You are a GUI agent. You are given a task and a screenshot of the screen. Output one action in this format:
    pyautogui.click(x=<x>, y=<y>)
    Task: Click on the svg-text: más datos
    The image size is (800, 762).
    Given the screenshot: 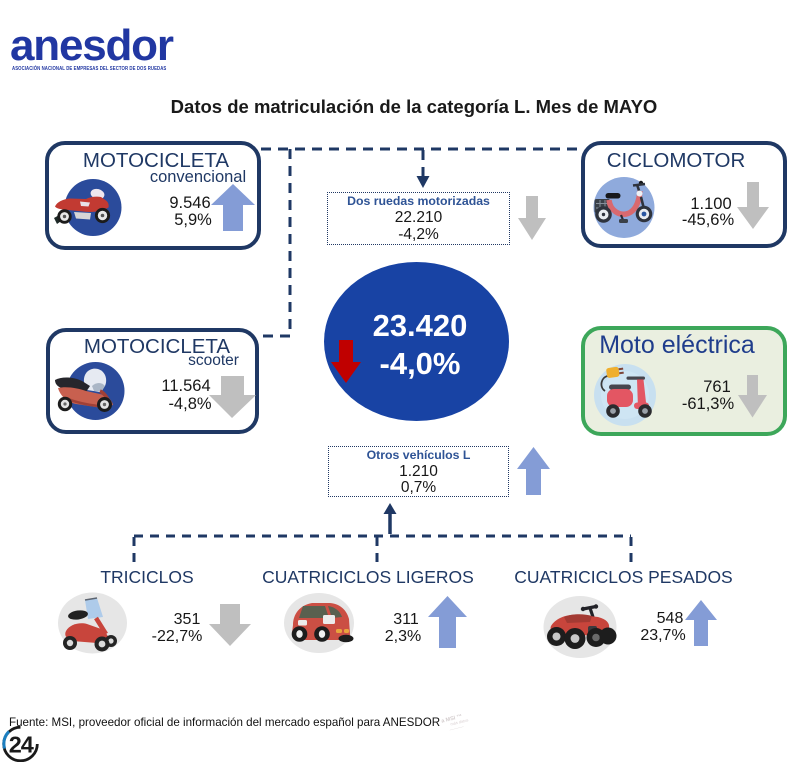 What is the action you would take?
    pyautogui.click(x=459, y=721)
    